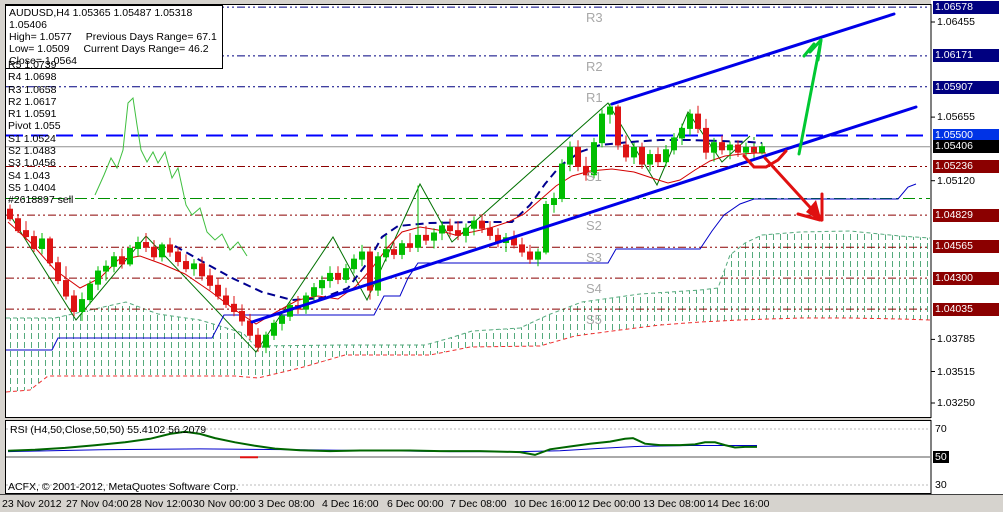  What do you see at coordinates (468, 355) in the screenshot?
I see `cloud-bottom-boundary` at bounding box center [468, 355].